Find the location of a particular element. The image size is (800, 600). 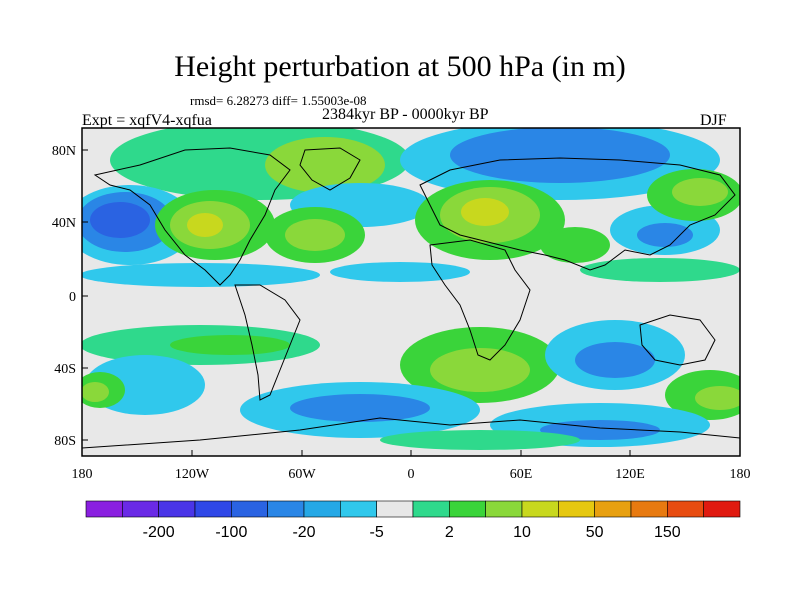

colorbar-label: 50 is located at coordinates (595, 532).